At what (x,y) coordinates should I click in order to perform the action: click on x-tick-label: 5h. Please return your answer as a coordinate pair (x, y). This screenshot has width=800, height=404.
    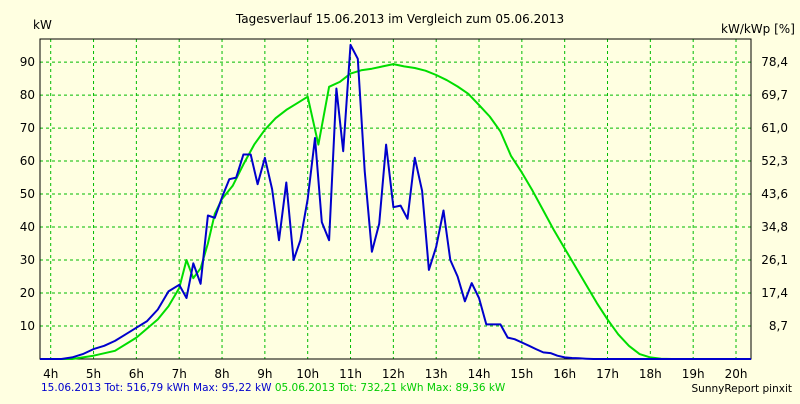
    Looking at the image, I should click on (93, 374).